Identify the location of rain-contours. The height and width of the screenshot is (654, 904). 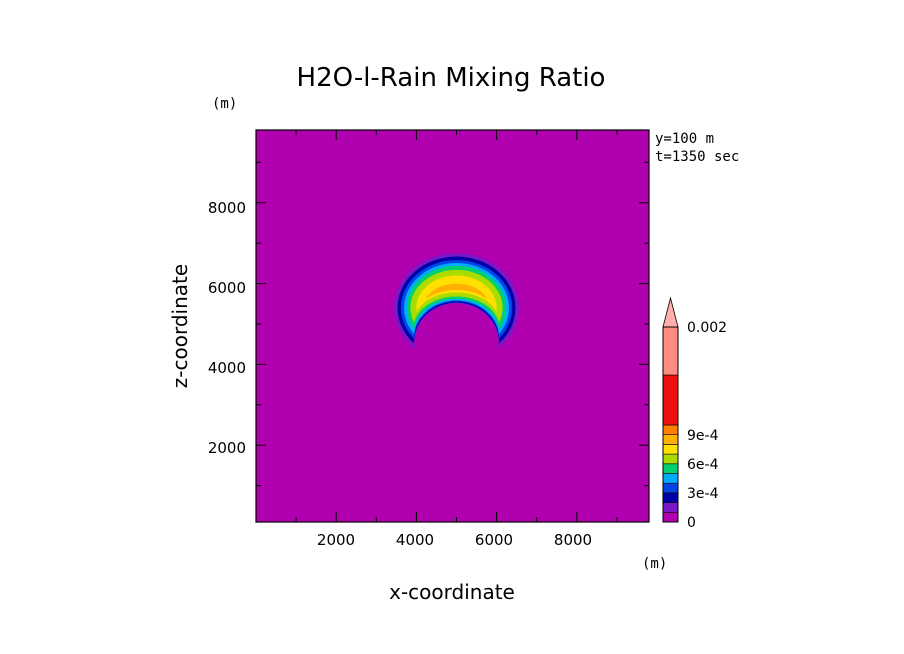
(456, 308).